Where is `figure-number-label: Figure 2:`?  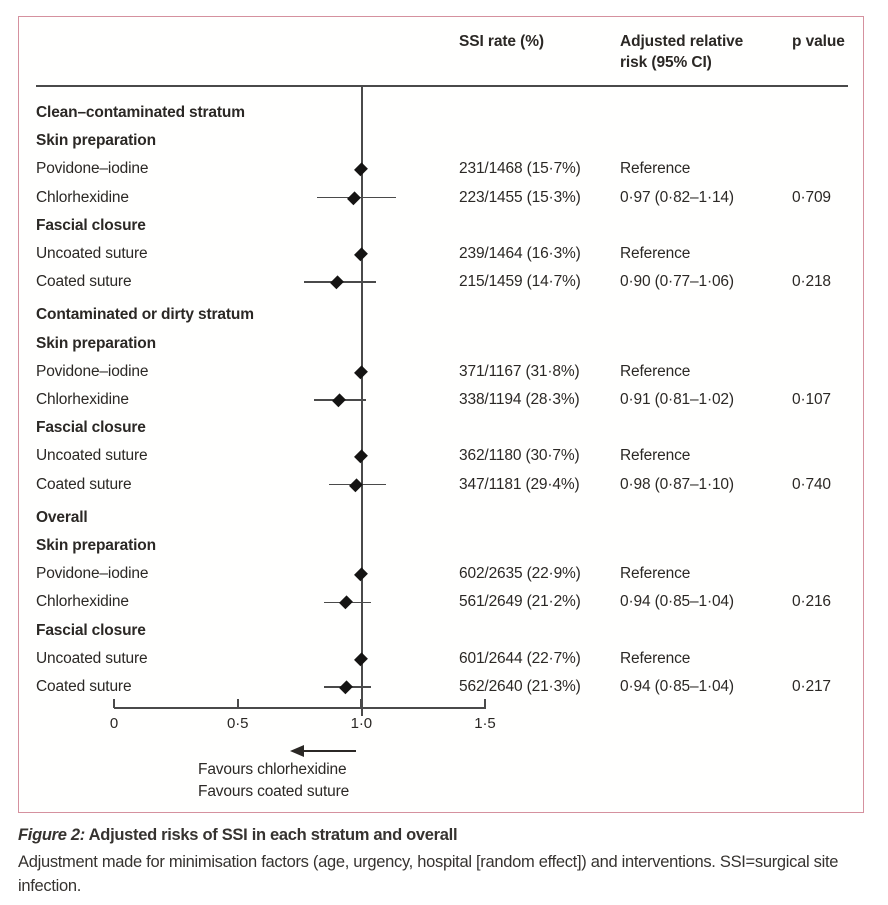
figure-number-label: Figure 2: is located at coordinates (51, 835).